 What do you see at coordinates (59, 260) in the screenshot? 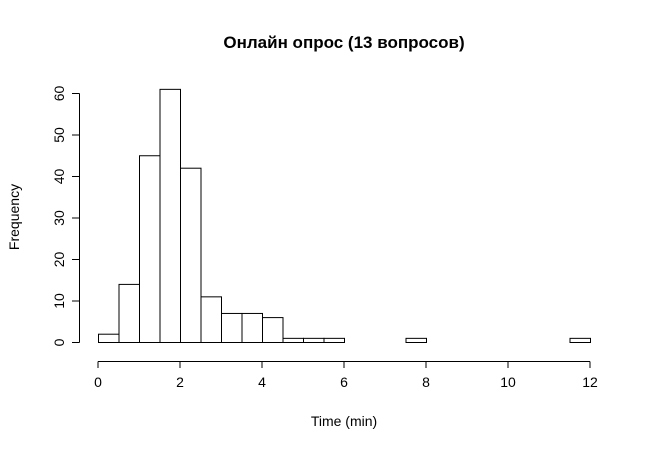
I see `y-tick-label: 20` at bounding box center [59, 260].